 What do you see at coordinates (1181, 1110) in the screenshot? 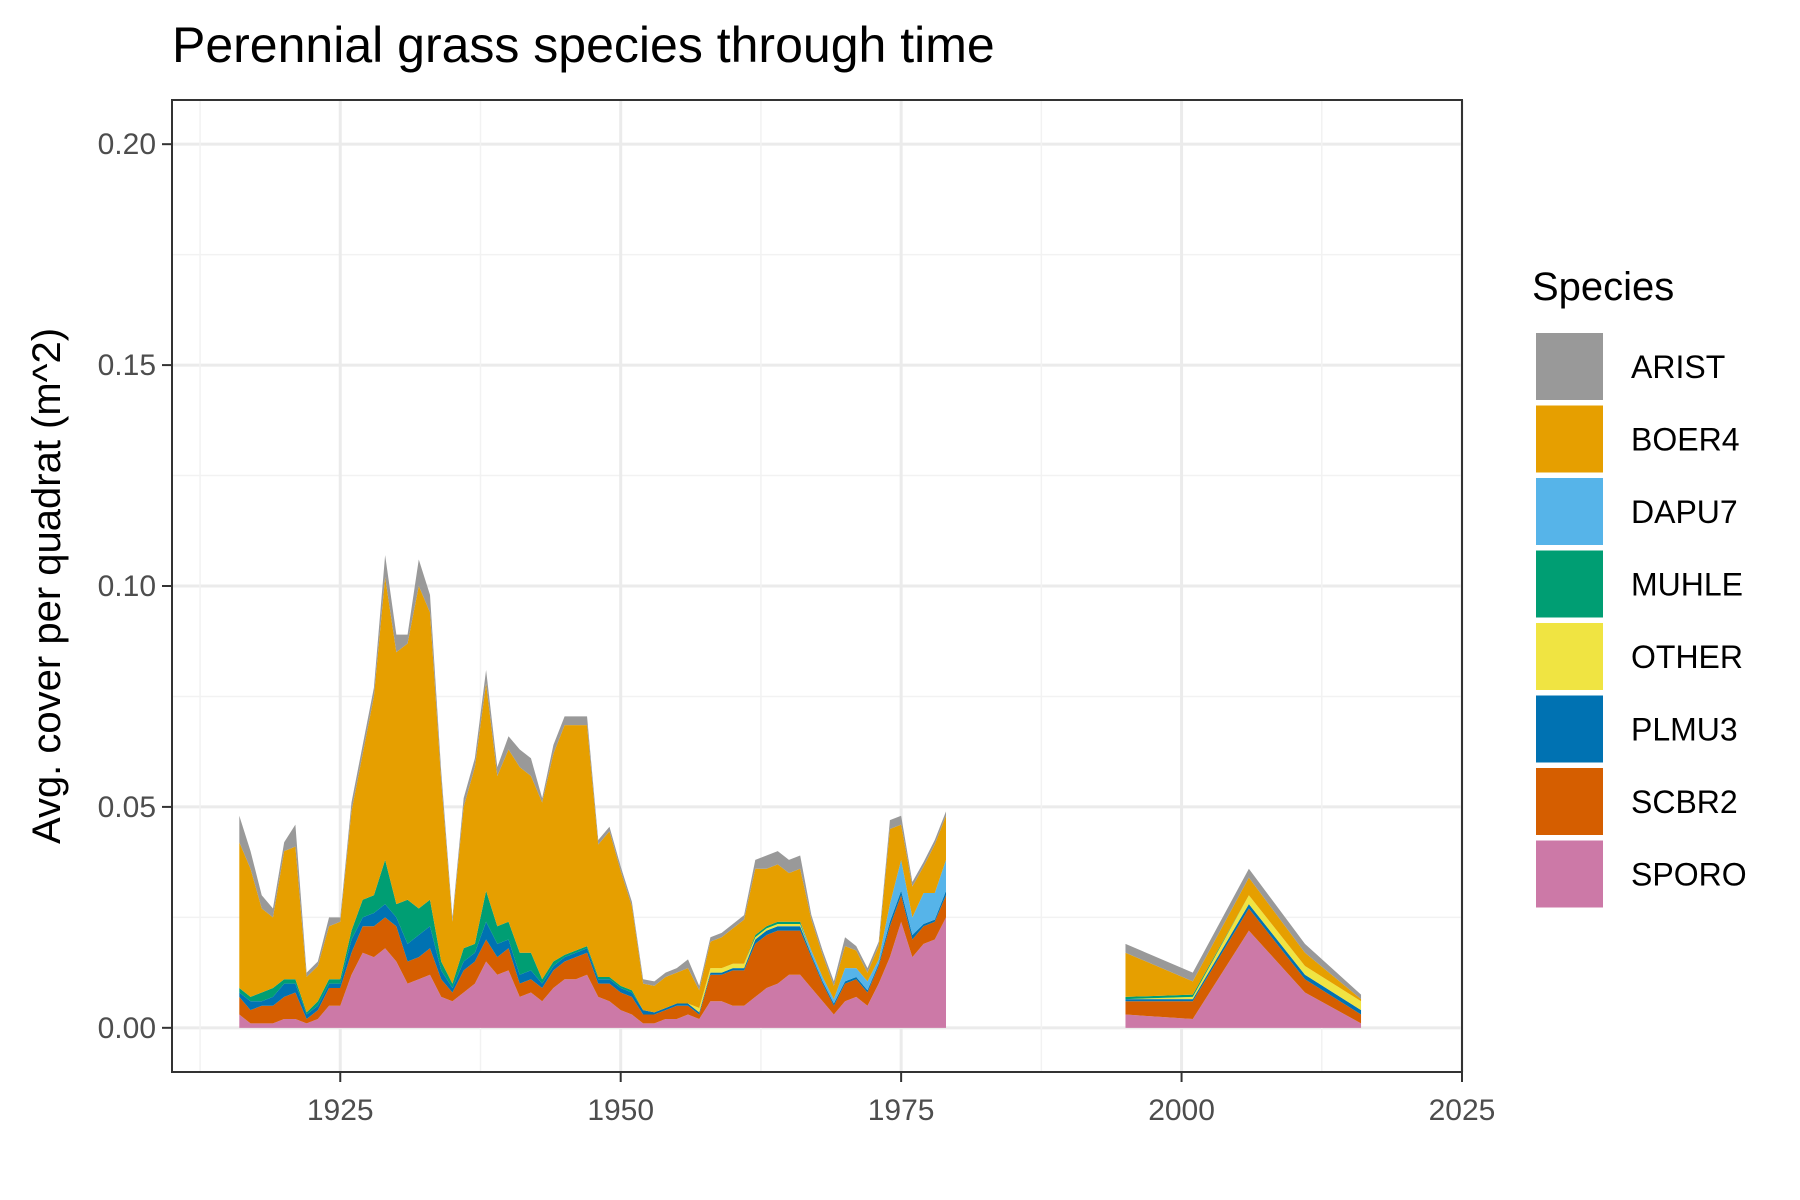
I see `x-tick-label: 2000` at bounding box center [1181, 1110].